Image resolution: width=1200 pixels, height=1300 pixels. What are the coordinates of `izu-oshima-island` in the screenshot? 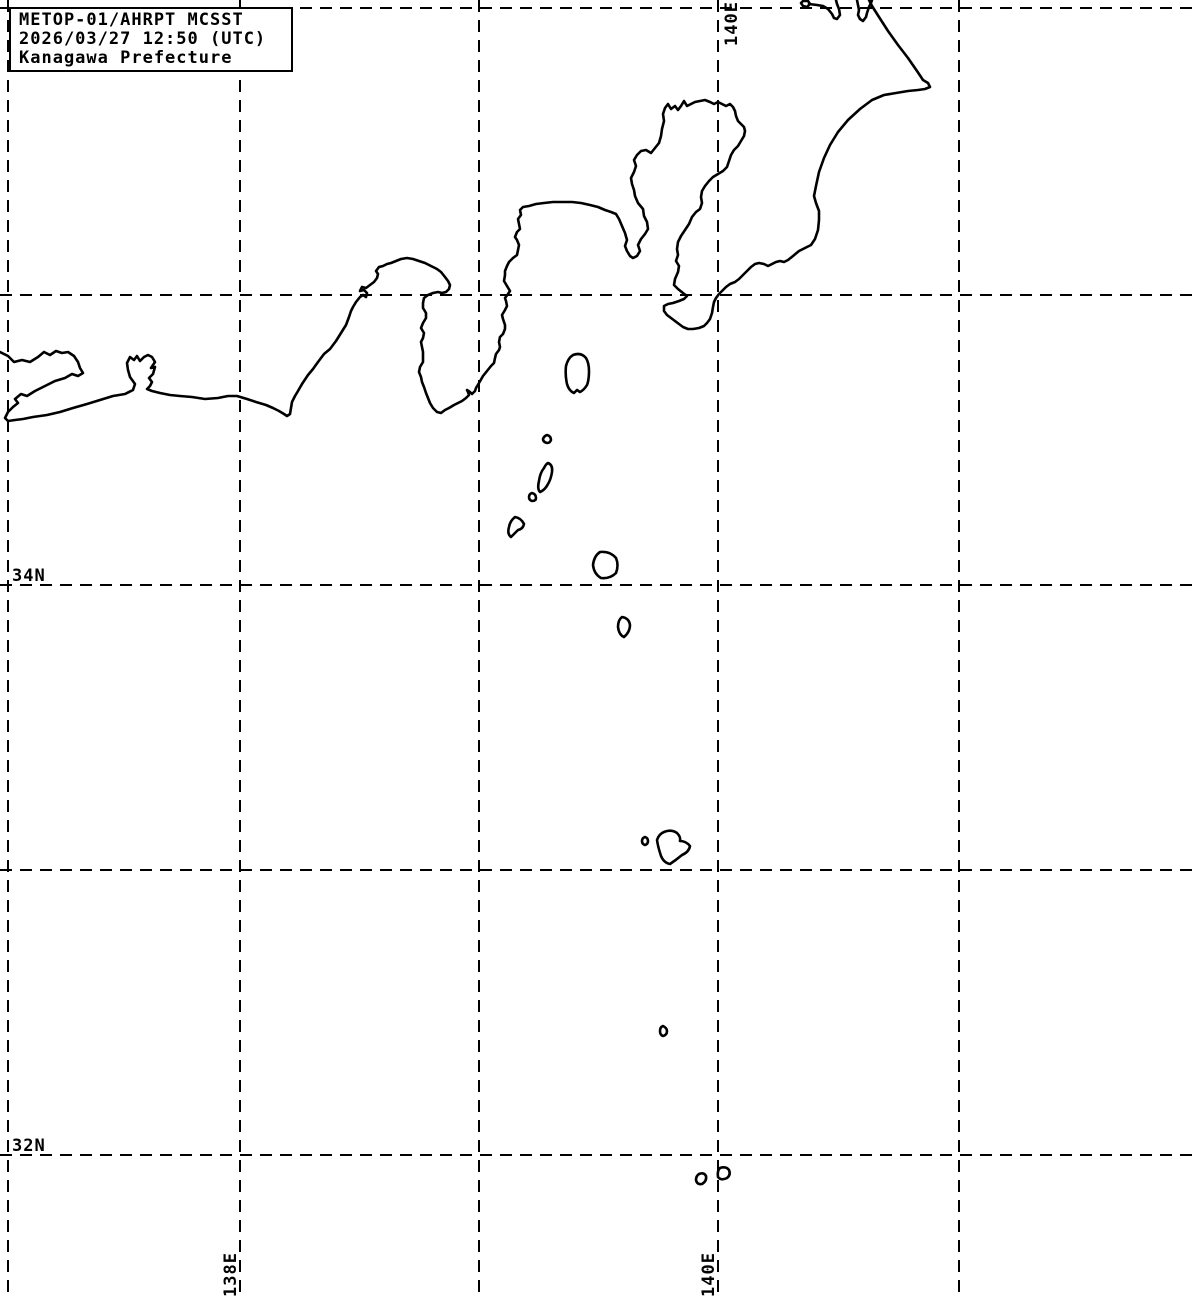 It's located at (577, 373).